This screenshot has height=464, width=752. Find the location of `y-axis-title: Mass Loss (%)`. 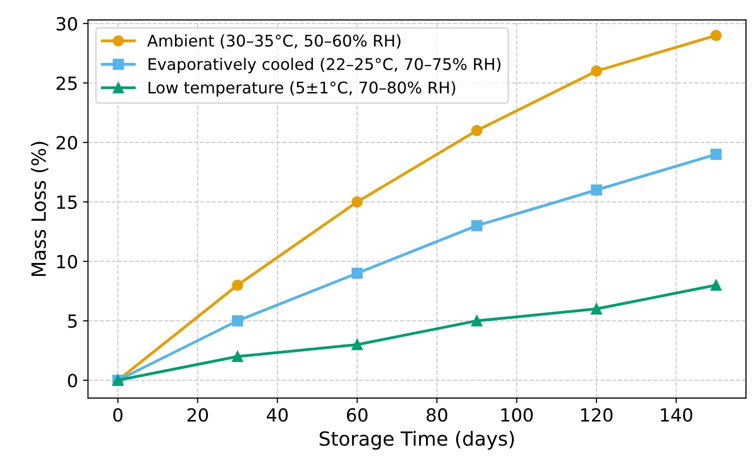

y-axis-title: Mass Loss (%) is located at coordinates (39, 209).